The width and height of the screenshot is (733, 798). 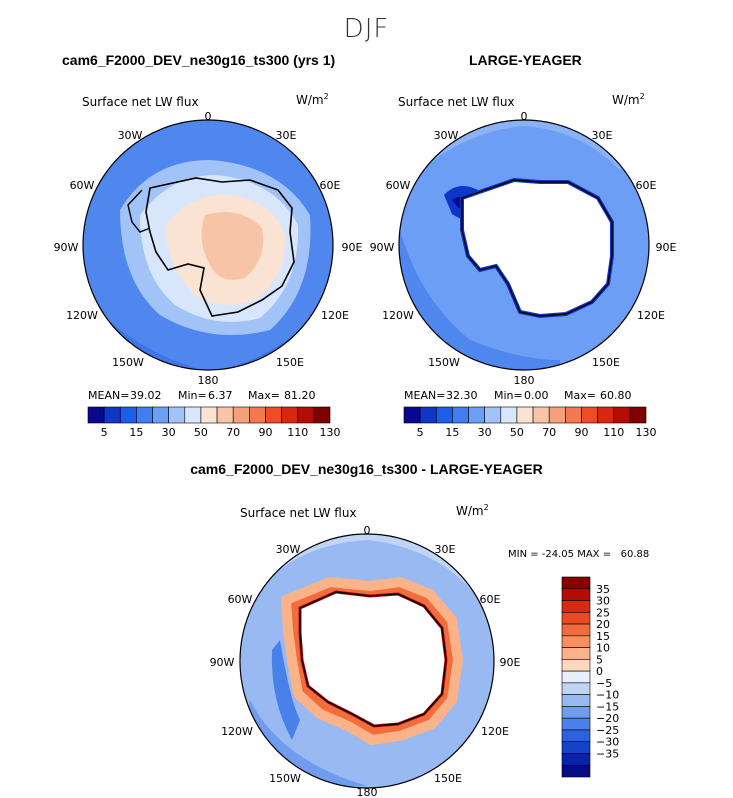 What do you see at coordinates (607, 742) in the screenshot?
I see `colorbar-tick-label: −30` at bounding box center [607, 742].